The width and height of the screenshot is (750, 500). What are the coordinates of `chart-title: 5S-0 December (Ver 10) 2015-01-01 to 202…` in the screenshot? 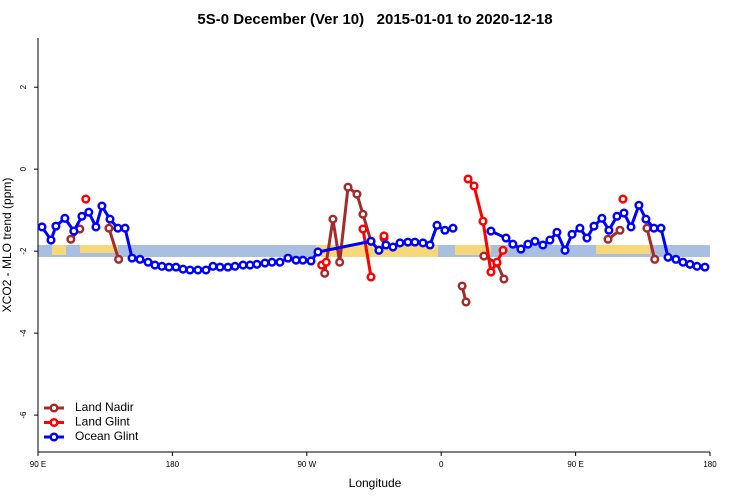 It's located at (374, 19).